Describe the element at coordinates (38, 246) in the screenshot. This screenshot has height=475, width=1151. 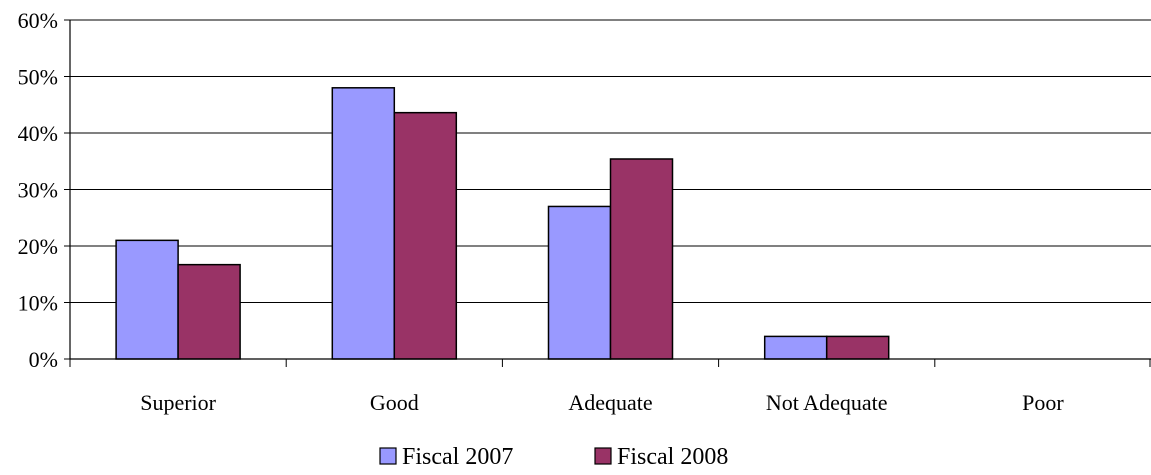
I see `y-tick-label: 20%` at that location.